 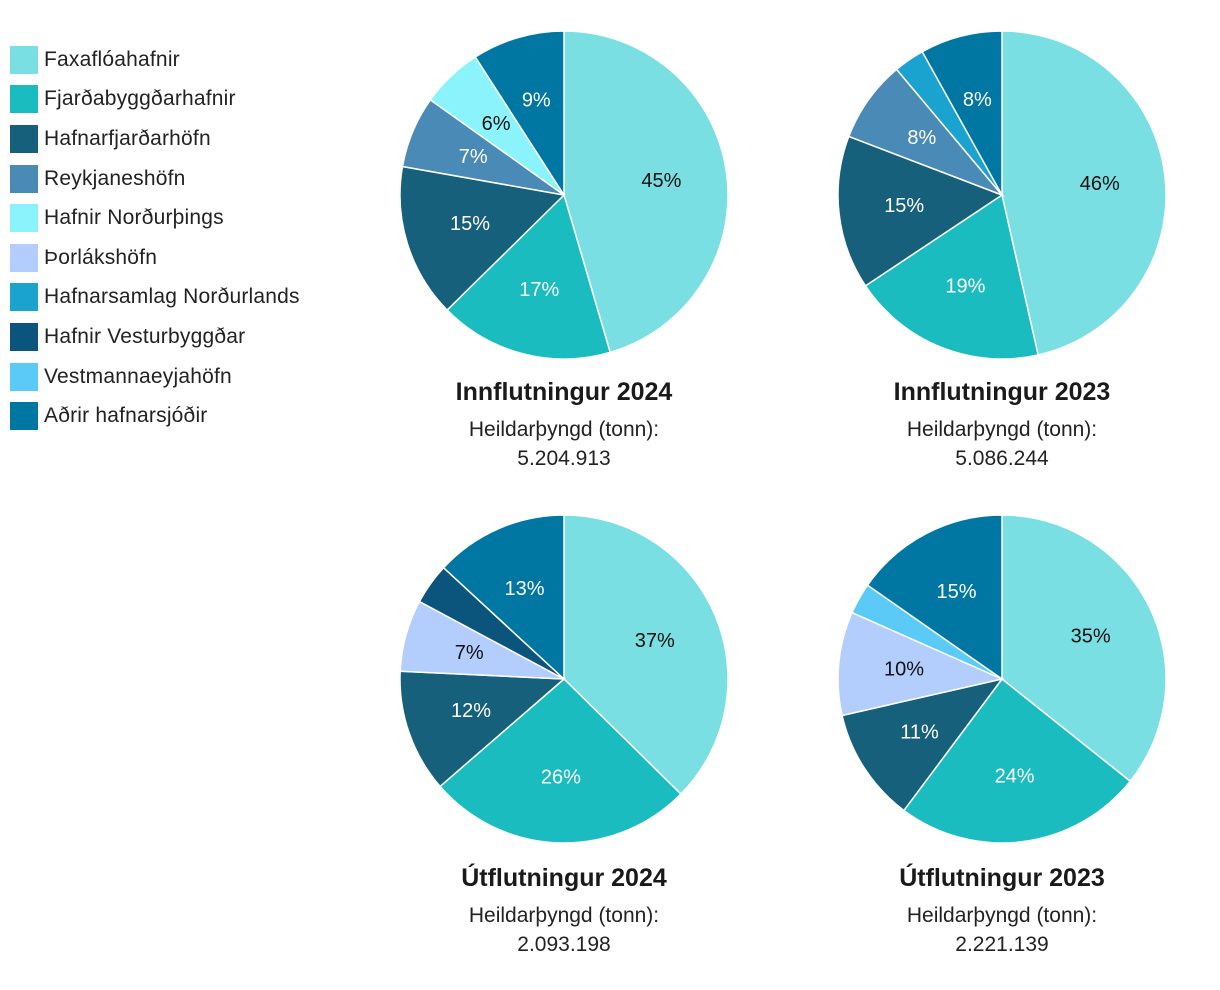 I want to click on pie-slice-label: 45%, so click(x=661, y=181).